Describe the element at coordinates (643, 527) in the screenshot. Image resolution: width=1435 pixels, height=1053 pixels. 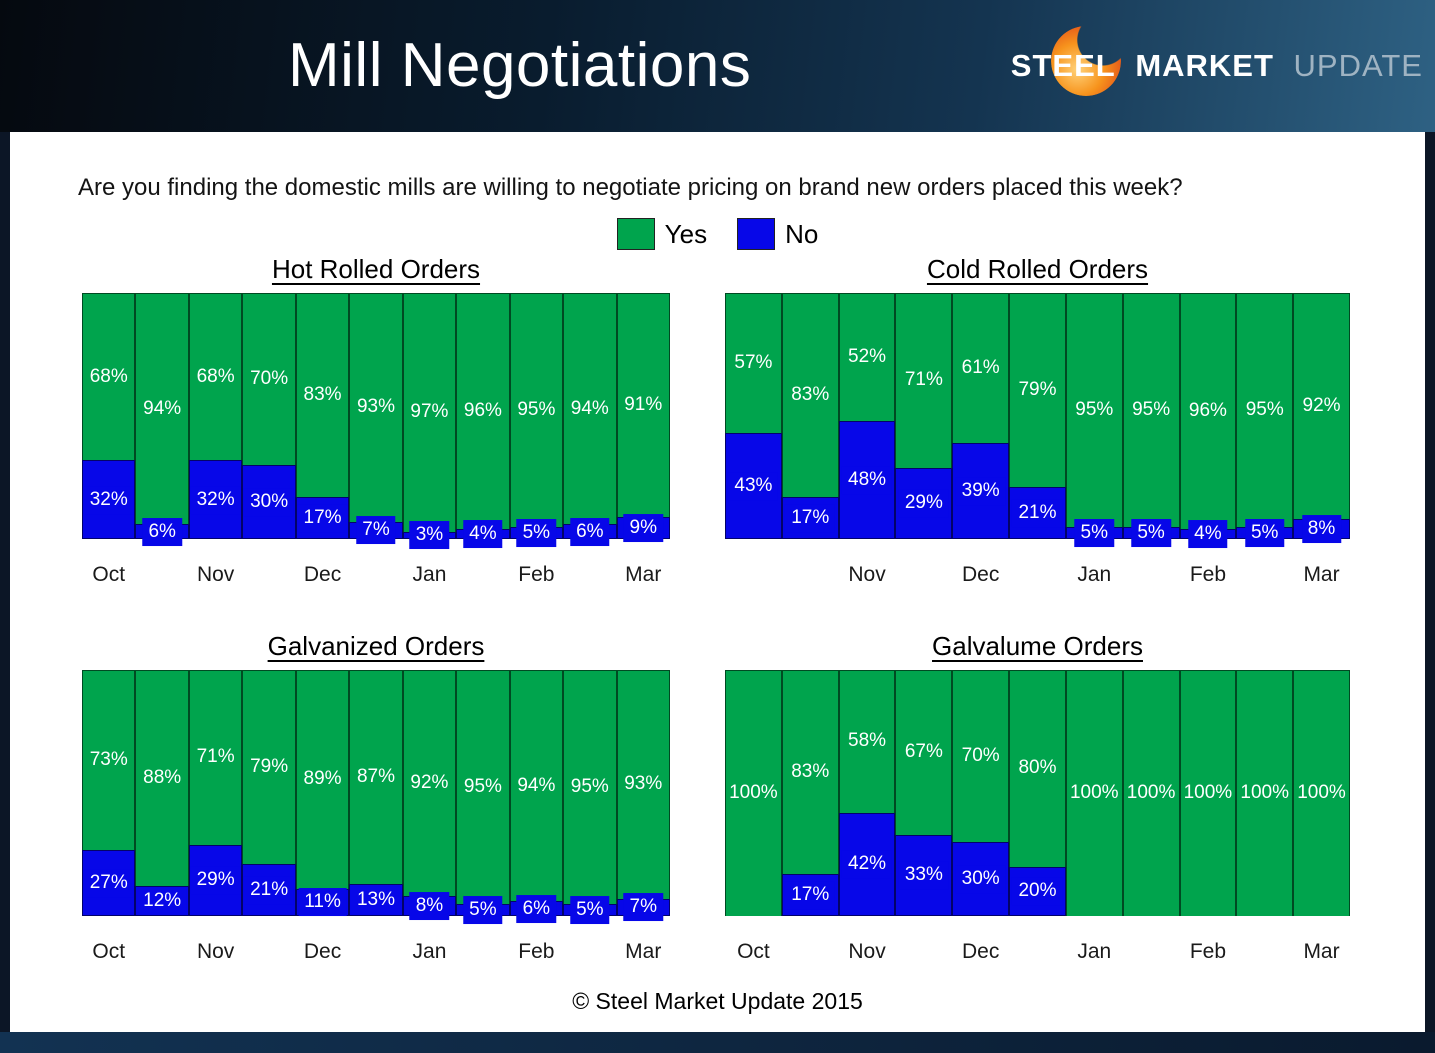
I see `no-value-label: 9%` at that location.